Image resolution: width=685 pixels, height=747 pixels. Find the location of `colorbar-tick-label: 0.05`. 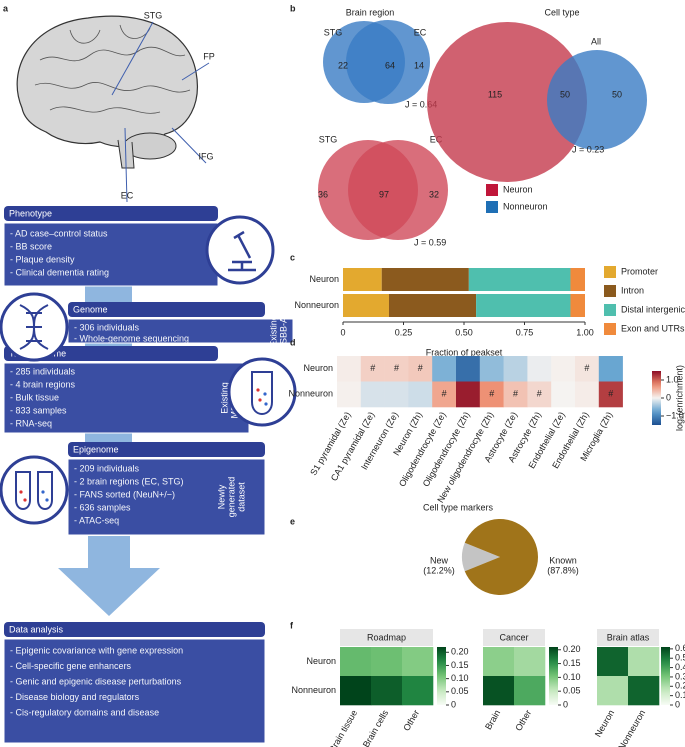

colorbar-tick-label: 0.05 is located at coordinates (460, 691).